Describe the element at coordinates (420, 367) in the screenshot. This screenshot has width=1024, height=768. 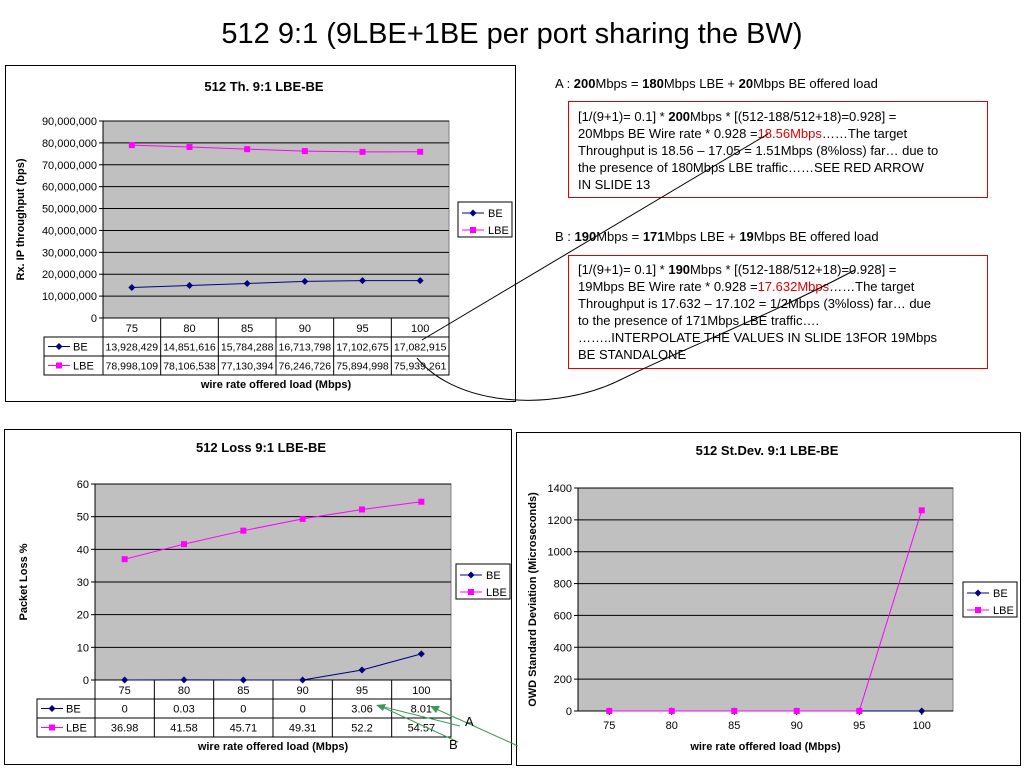
I see `chart1-table-cell: 75,939,261` at that location.